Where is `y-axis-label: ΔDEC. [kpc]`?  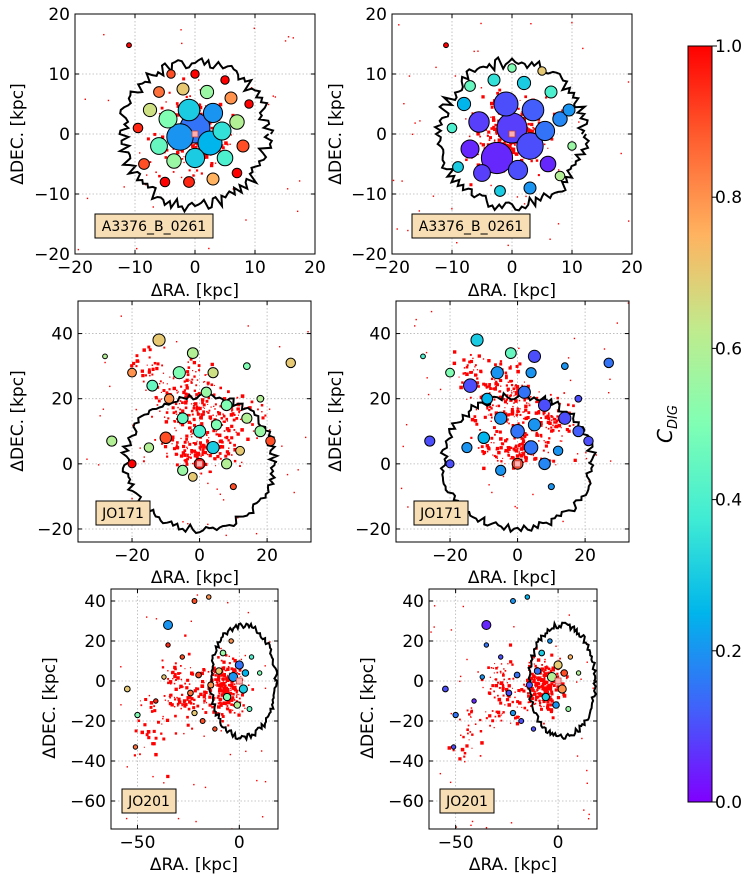 y-axis-label: ΔDEC. [kpc] is located at coordinates (336, 133).